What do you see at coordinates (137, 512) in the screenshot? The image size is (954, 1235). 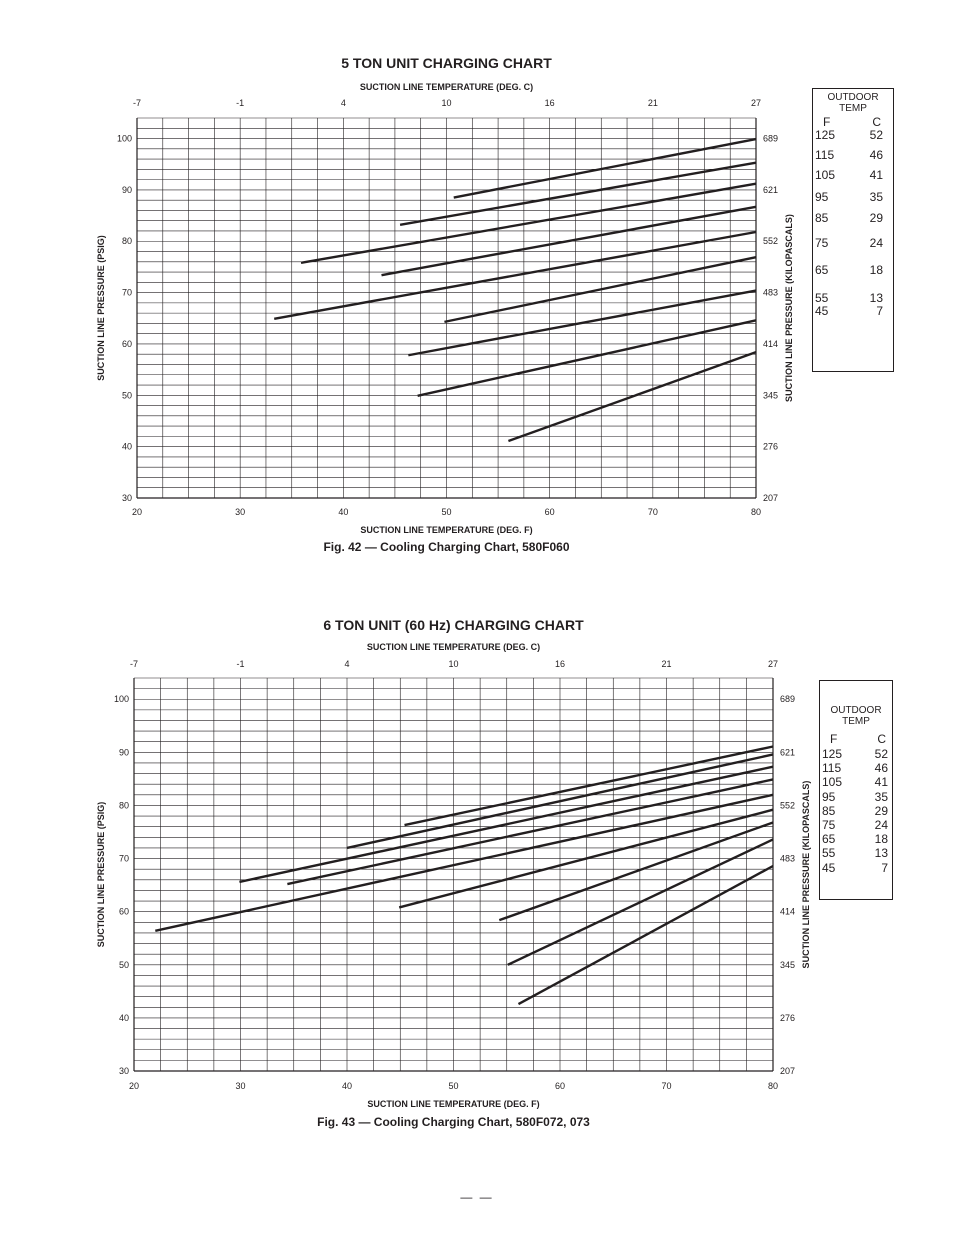 I see `x-tick-label: 20` at bounding box center [137, 512].